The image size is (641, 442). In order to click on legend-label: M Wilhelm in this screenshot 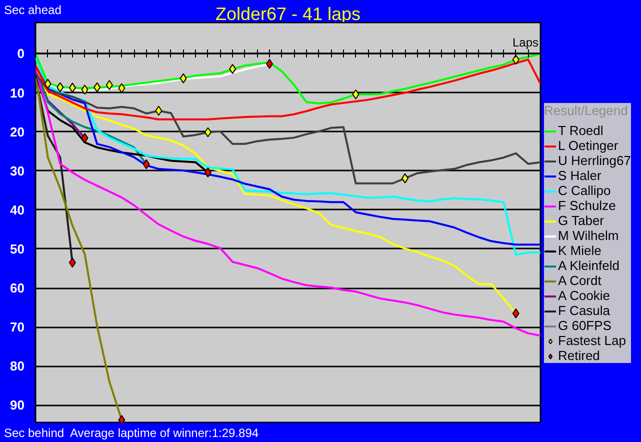, I will do `click(588, 235)`.